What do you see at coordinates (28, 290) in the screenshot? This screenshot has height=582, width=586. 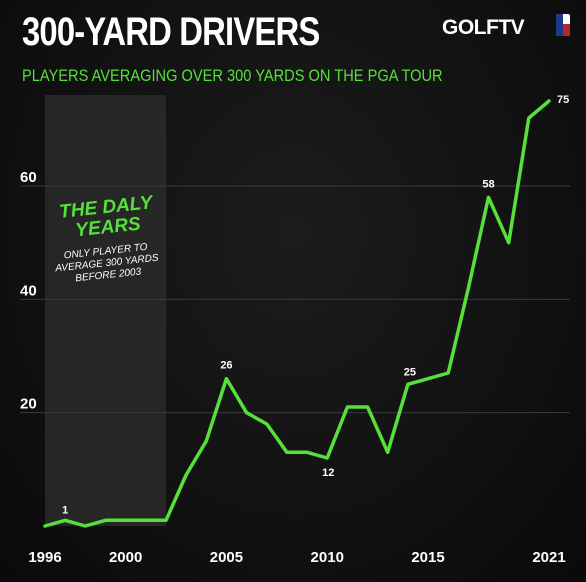 I see `y-tick-40: 40` at bounding box center [28, 290].